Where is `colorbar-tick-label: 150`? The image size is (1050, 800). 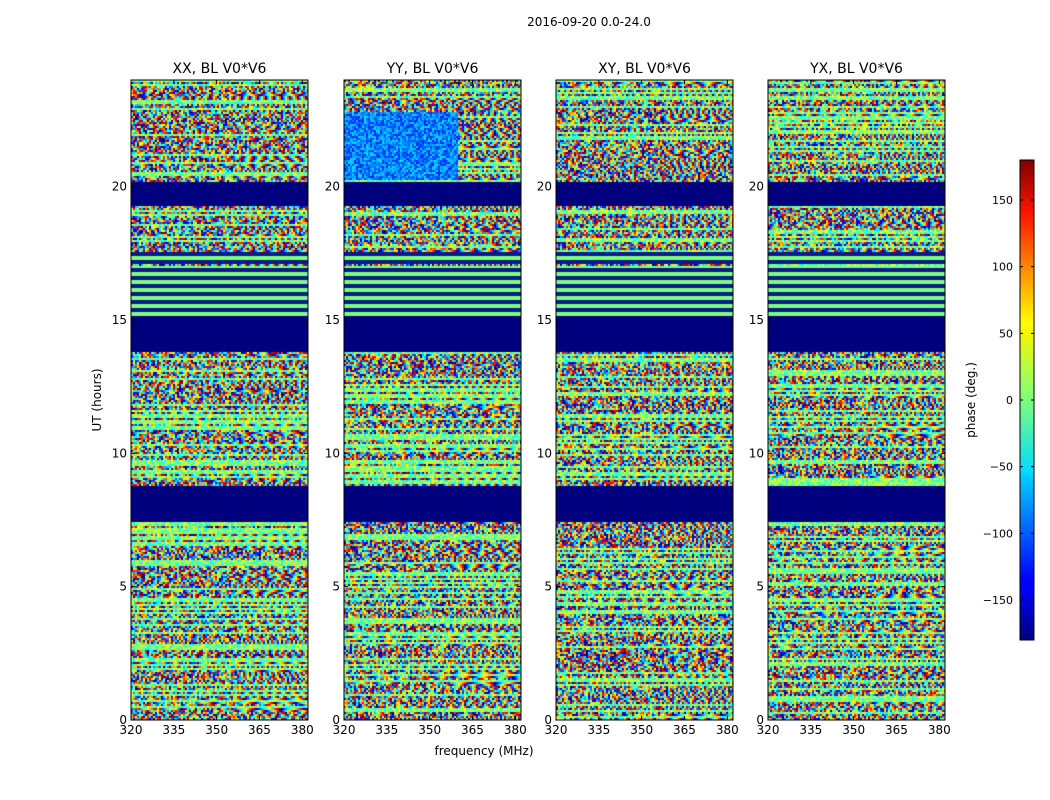
colorbar-tick-label: 150 is located at coordinates (1002, 200).